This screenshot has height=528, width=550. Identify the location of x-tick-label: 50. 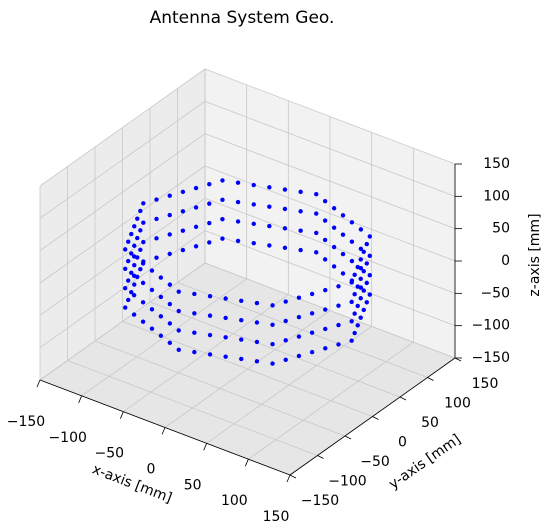
(193, 485).